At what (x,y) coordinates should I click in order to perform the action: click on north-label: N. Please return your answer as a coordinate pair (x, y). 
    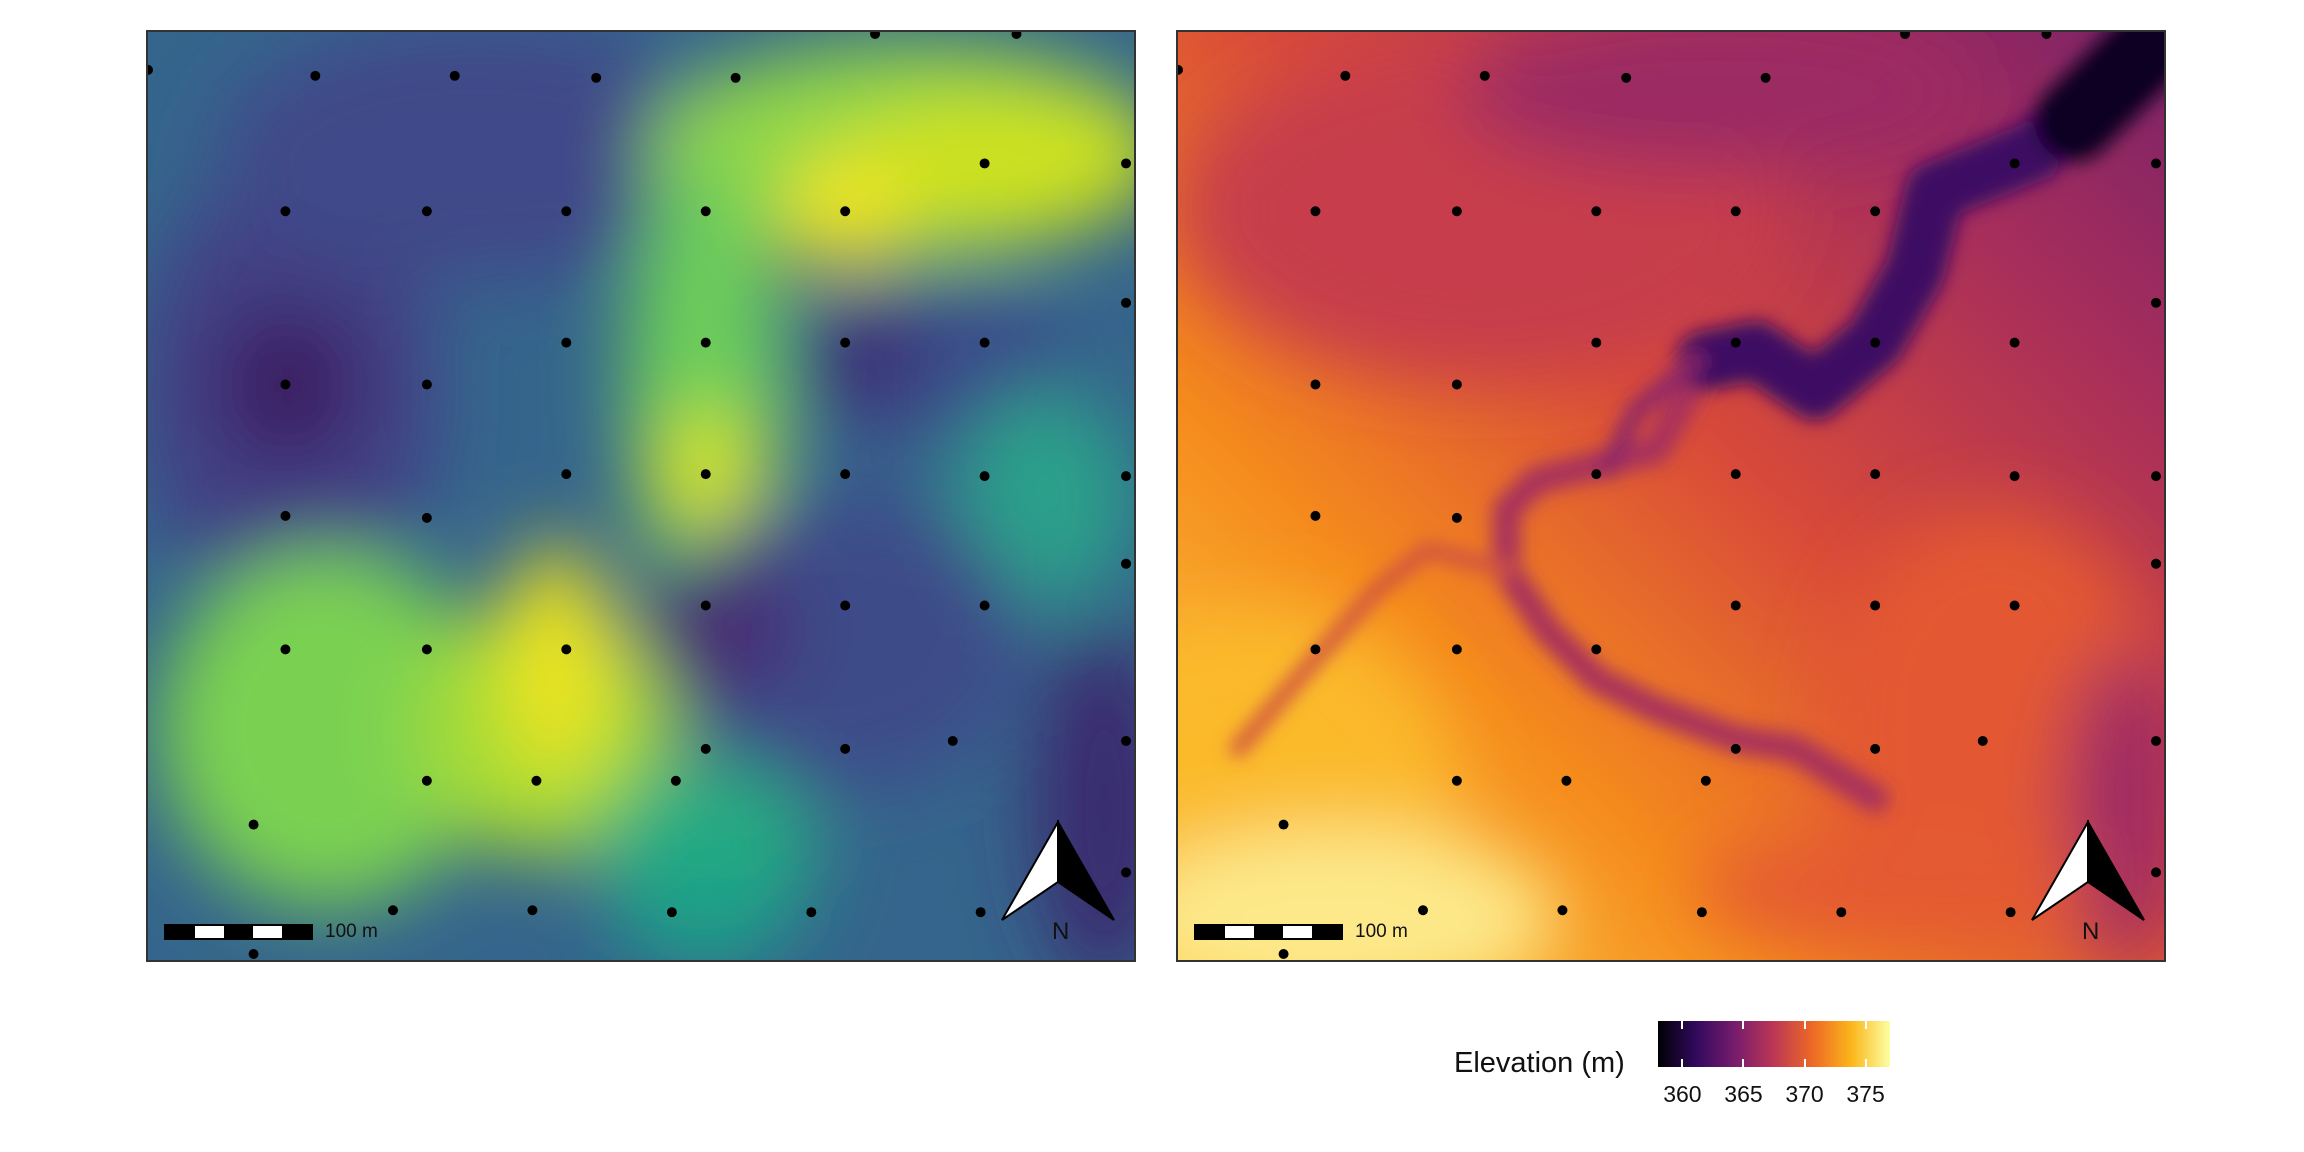
    Looking at the image, I should click on (2091, 931).